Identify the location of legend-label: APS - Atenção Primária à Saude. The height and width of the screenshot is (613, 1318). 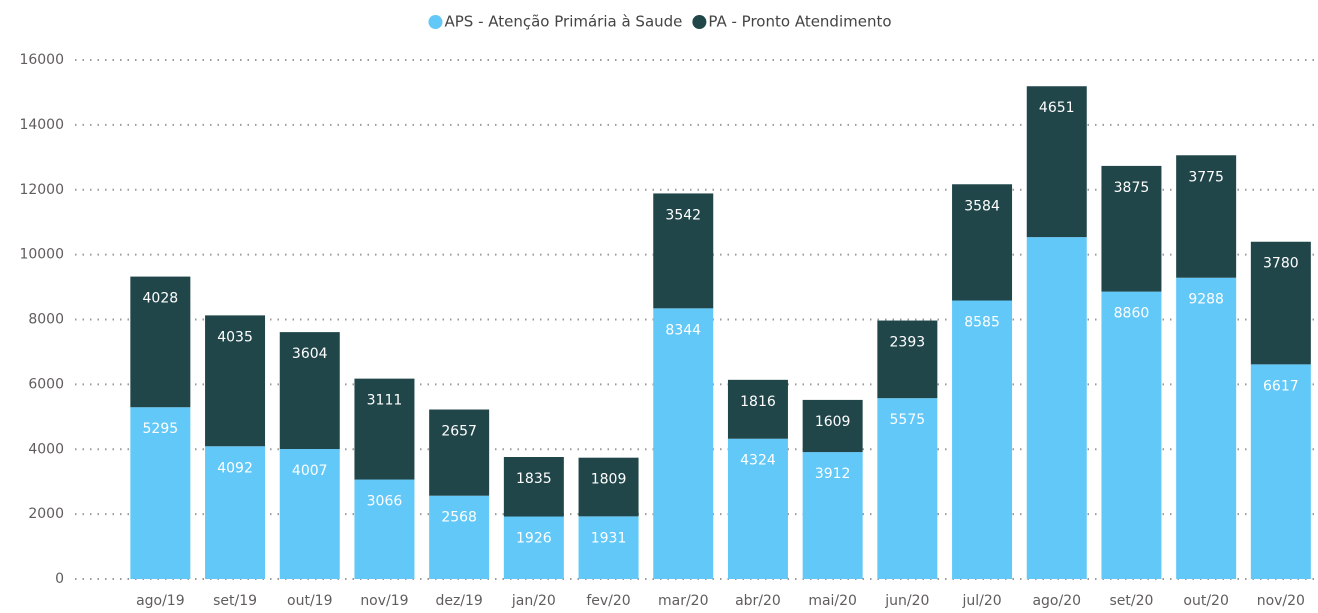
(563, 22).